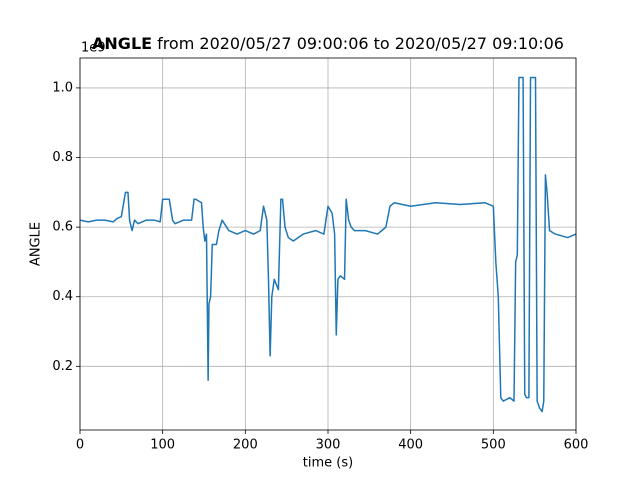 The image size is (640, 480). Describe the element at coordinates (328, 445) in the screenshot. I see `x-tick-label: 300` at that location.